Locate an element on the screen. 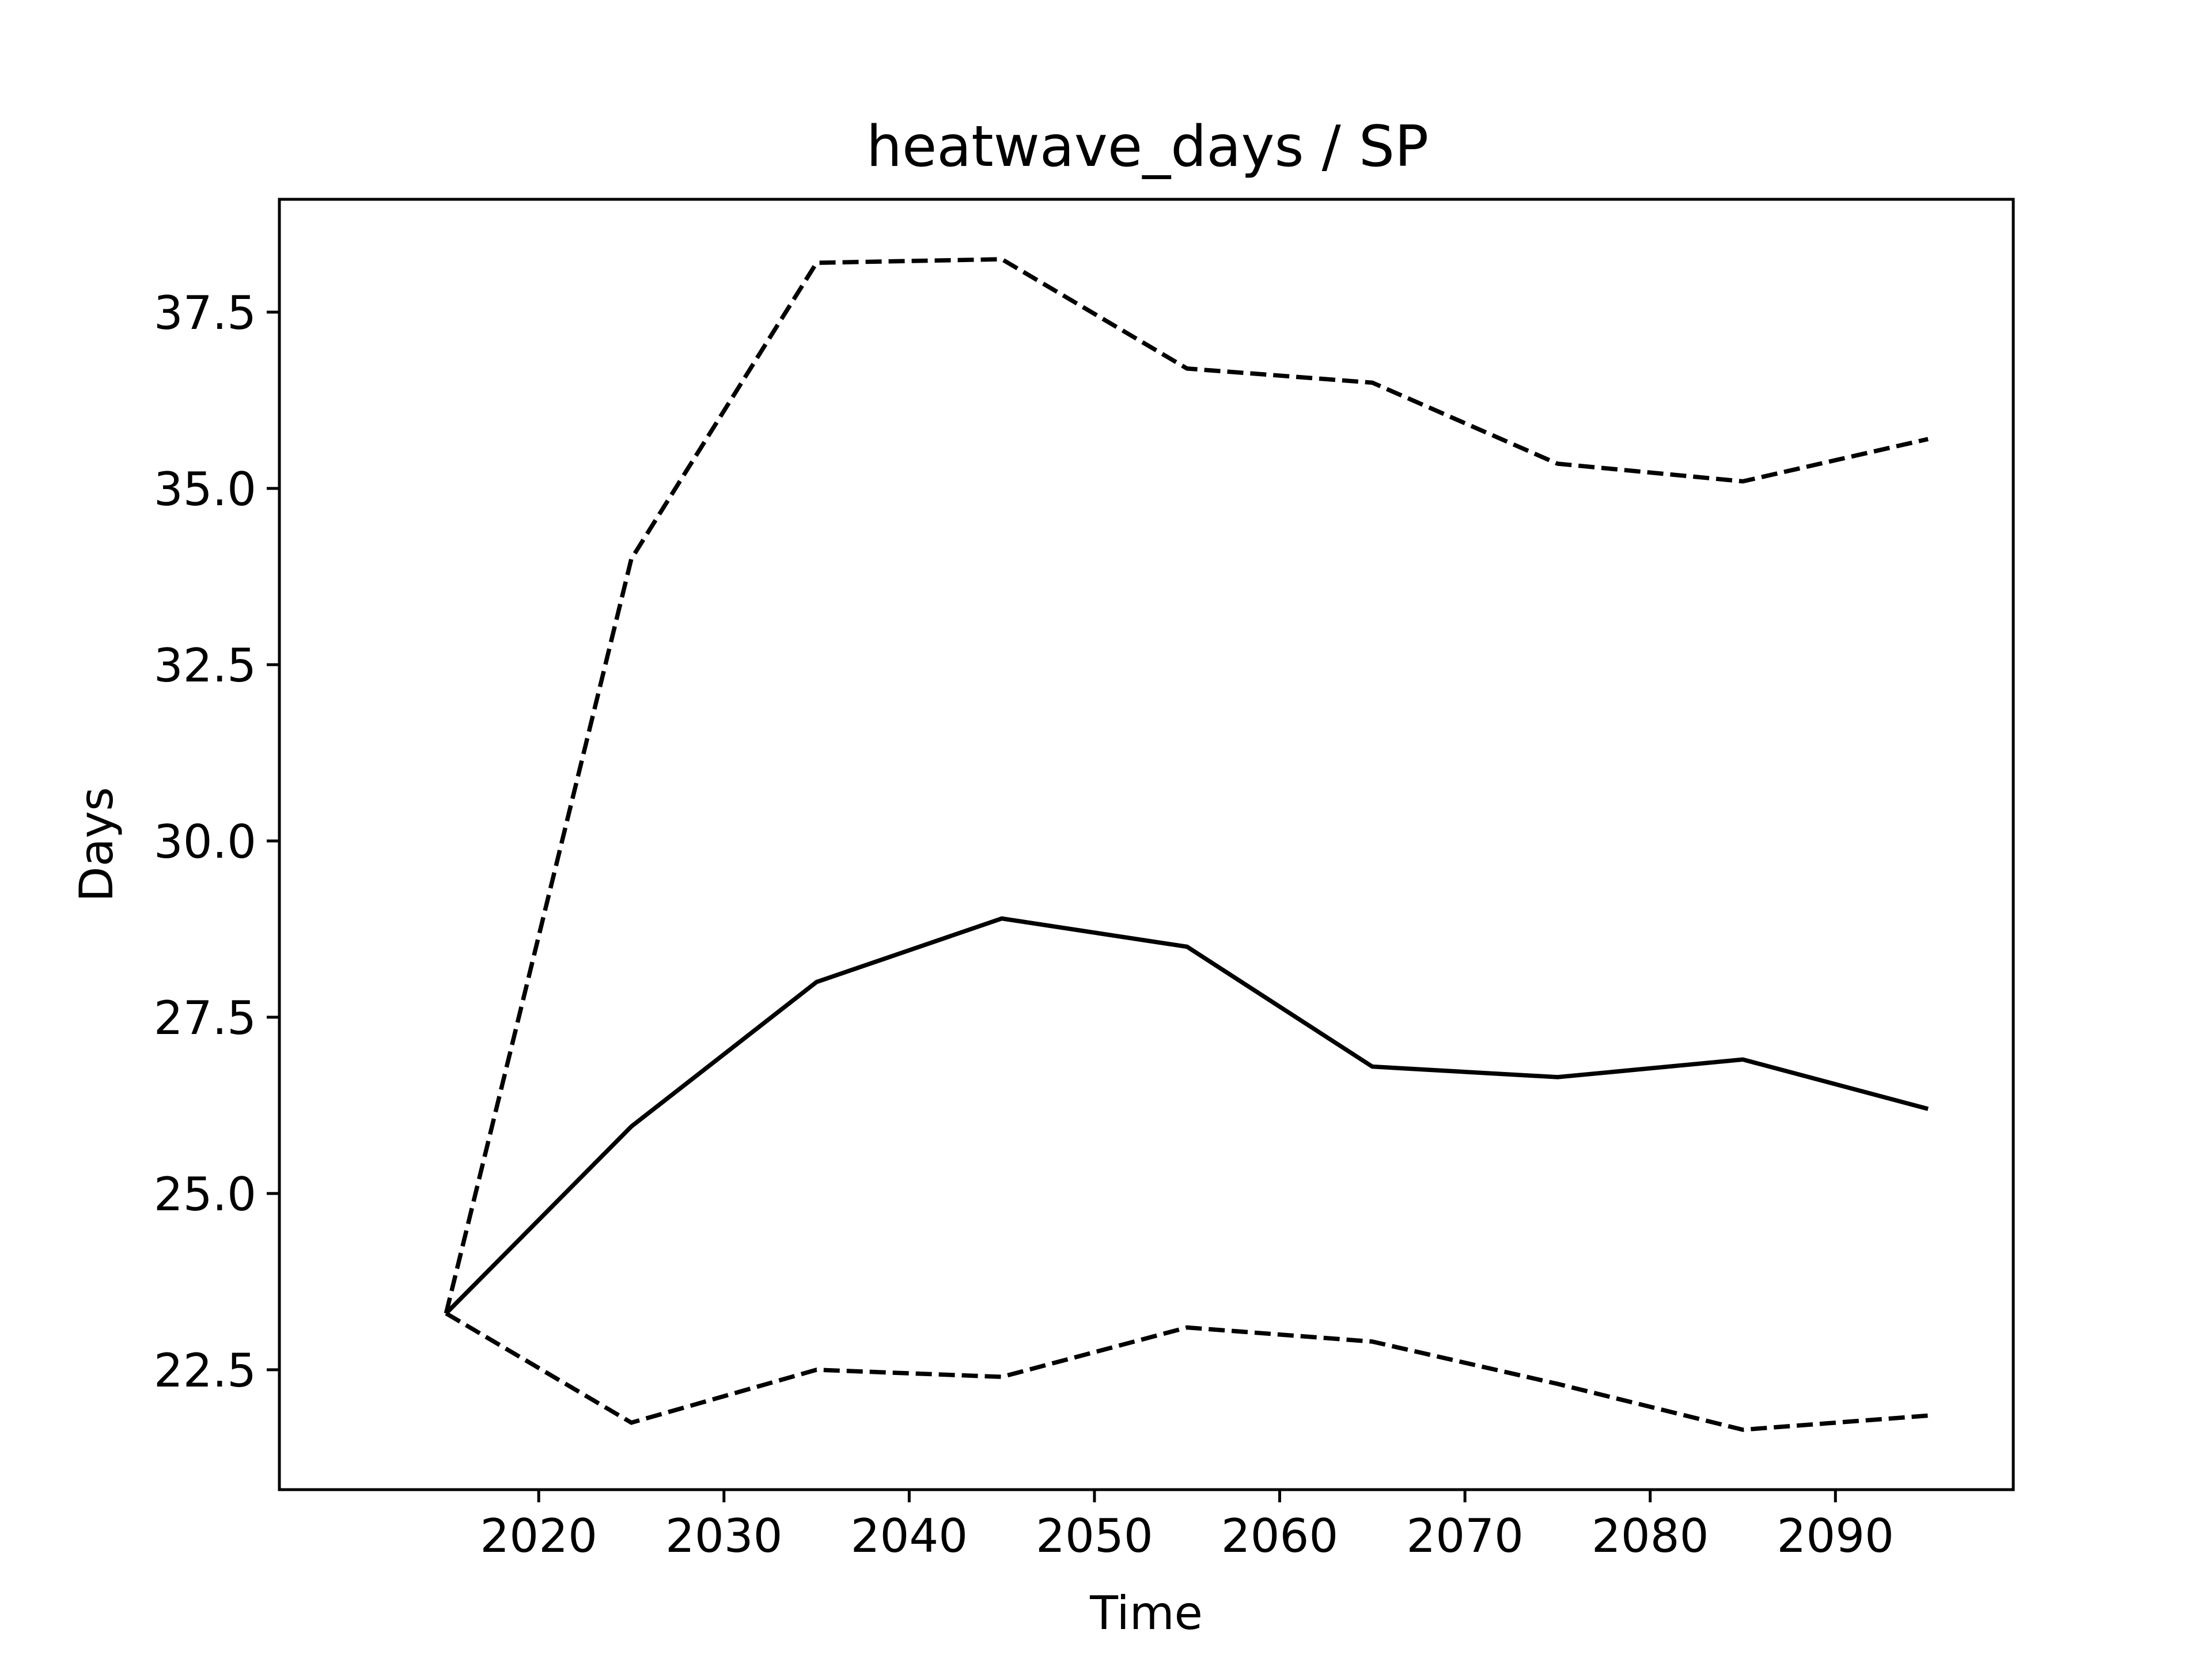  x-axis-label: Time is located at coordinates (1146, 1613).